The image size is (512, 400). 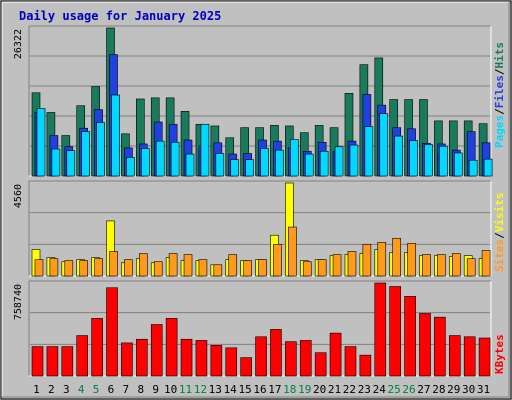 What do you see at coordinates (120, 16) in the screenshot?
I see `chart-title: Daily usage for January 2025` at bounding box center [120, 16].